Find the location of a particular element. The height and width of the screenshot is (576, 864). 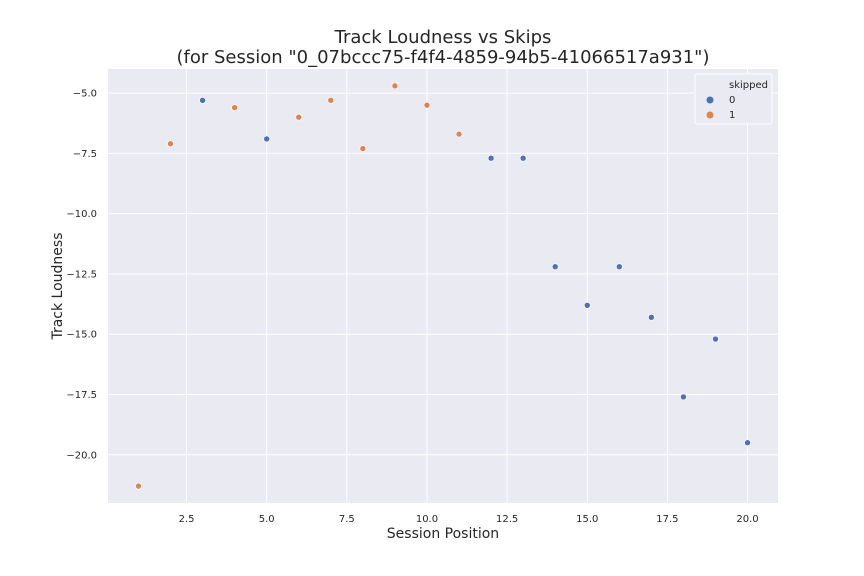

y-axis-ticks: −5.0 −7.5 −10.0 −12.5 −15.0 −17.5 −20.0 is located at coordinates (81, 275).